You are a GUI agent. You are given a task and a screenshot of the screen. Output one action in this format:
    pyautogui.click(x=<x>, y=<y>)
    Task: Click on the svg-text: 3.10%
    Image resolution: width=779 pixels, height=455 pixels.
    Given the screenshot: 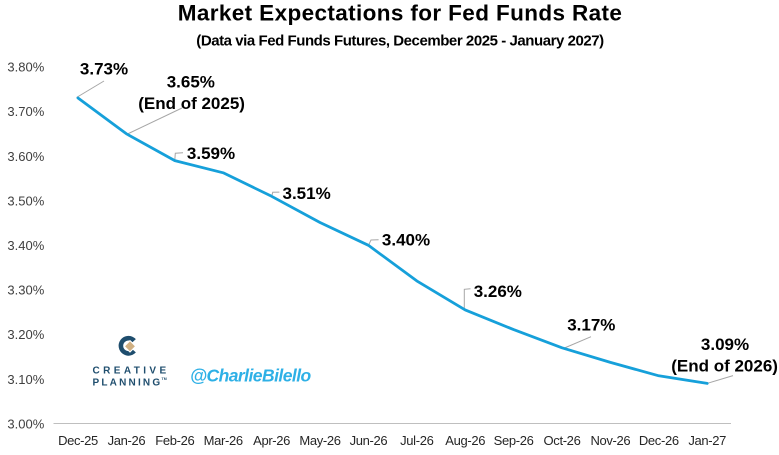 What is the action you would take?
    pyautogui.click(x=25, y=379)
    